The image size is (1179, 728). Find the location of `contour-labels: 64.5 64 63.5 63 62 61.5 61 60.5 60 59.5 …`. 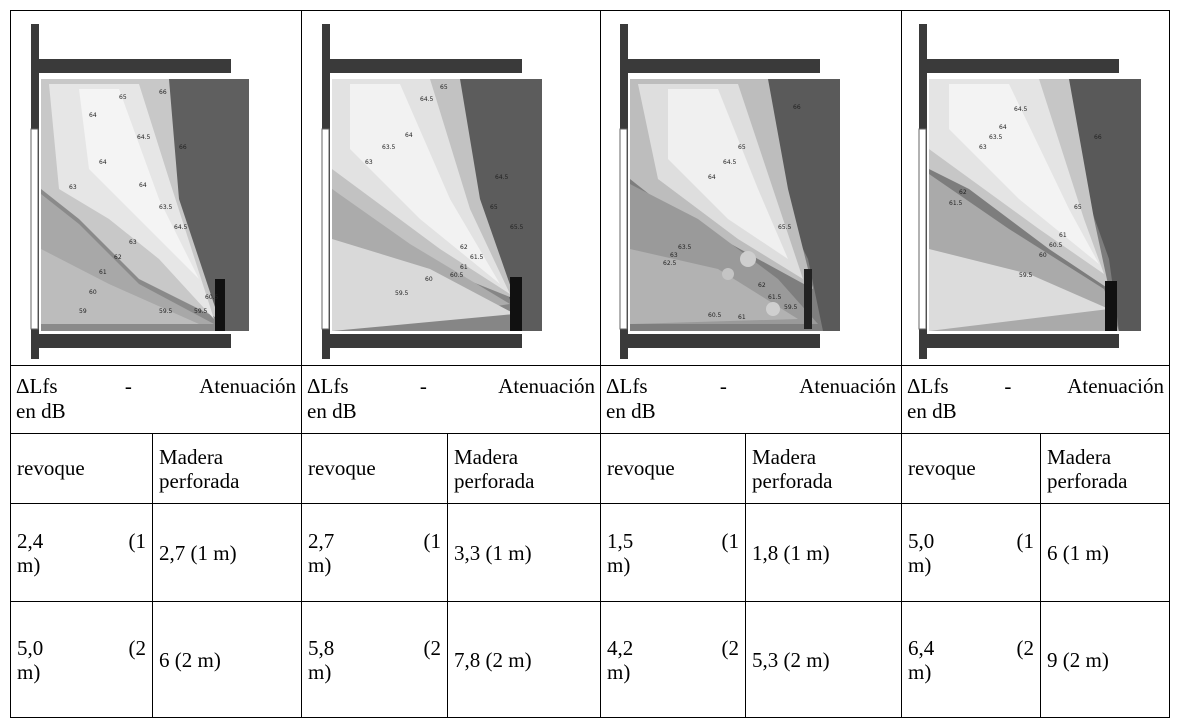

contour-labels: 64.5 64 63.5 63 62 61.5 61 60.5 60 59.5 … is located at coordinates (1025, 192).